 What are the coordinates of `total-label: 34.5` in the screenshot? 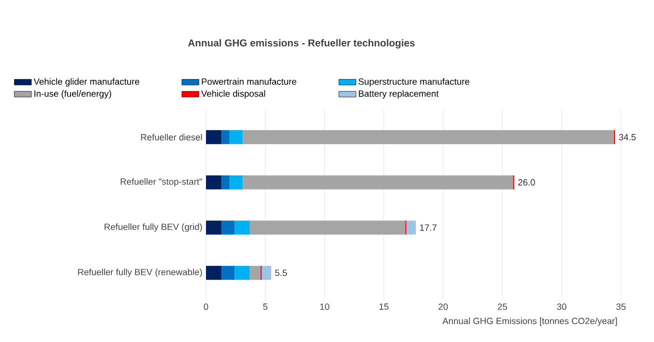 It's located at (627, 137).